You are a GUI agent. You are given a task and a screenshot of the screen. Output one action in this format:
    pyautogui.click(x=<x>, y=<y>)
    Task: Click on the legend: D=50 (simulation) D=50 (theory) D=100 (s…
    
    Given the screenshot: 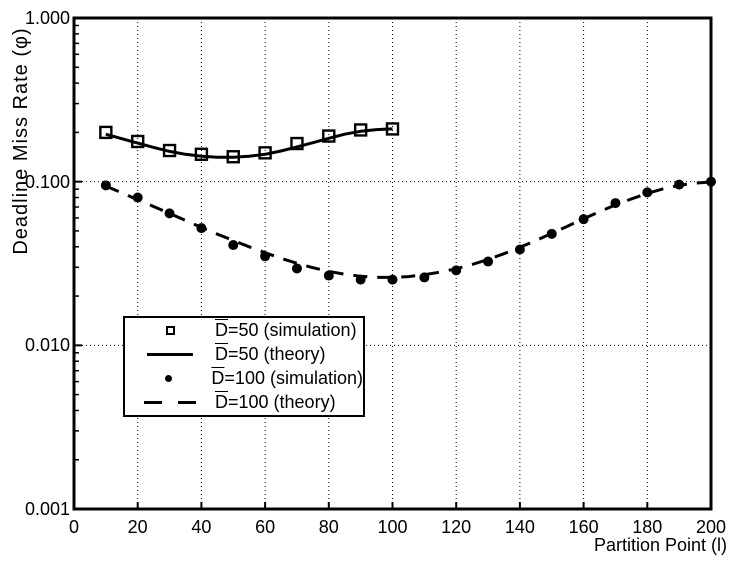 What is the action you would take?
    pyautogui.click(x=244, y=366)
    